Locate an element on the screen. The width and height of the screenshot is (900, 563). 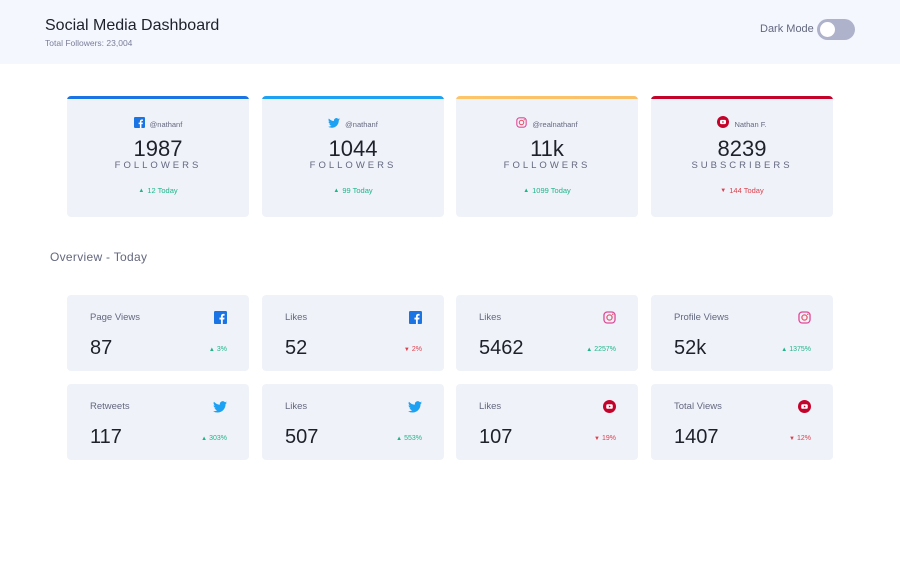
overview-card: Likes 107 ▼ 19% is located at coordinates (547, 422).